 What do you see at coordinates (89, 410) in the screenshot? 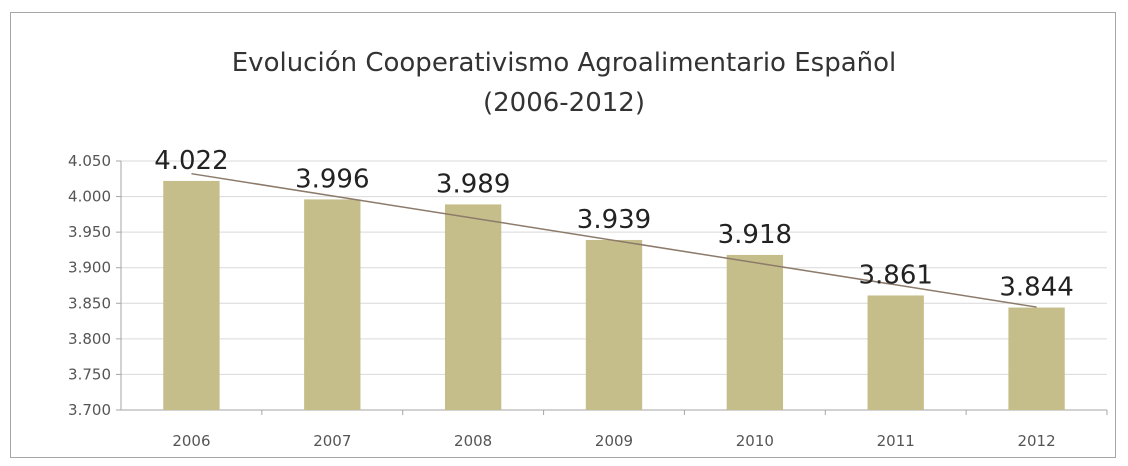
I see `y-tick-label: 3.700` at bounding box center [89, 410].